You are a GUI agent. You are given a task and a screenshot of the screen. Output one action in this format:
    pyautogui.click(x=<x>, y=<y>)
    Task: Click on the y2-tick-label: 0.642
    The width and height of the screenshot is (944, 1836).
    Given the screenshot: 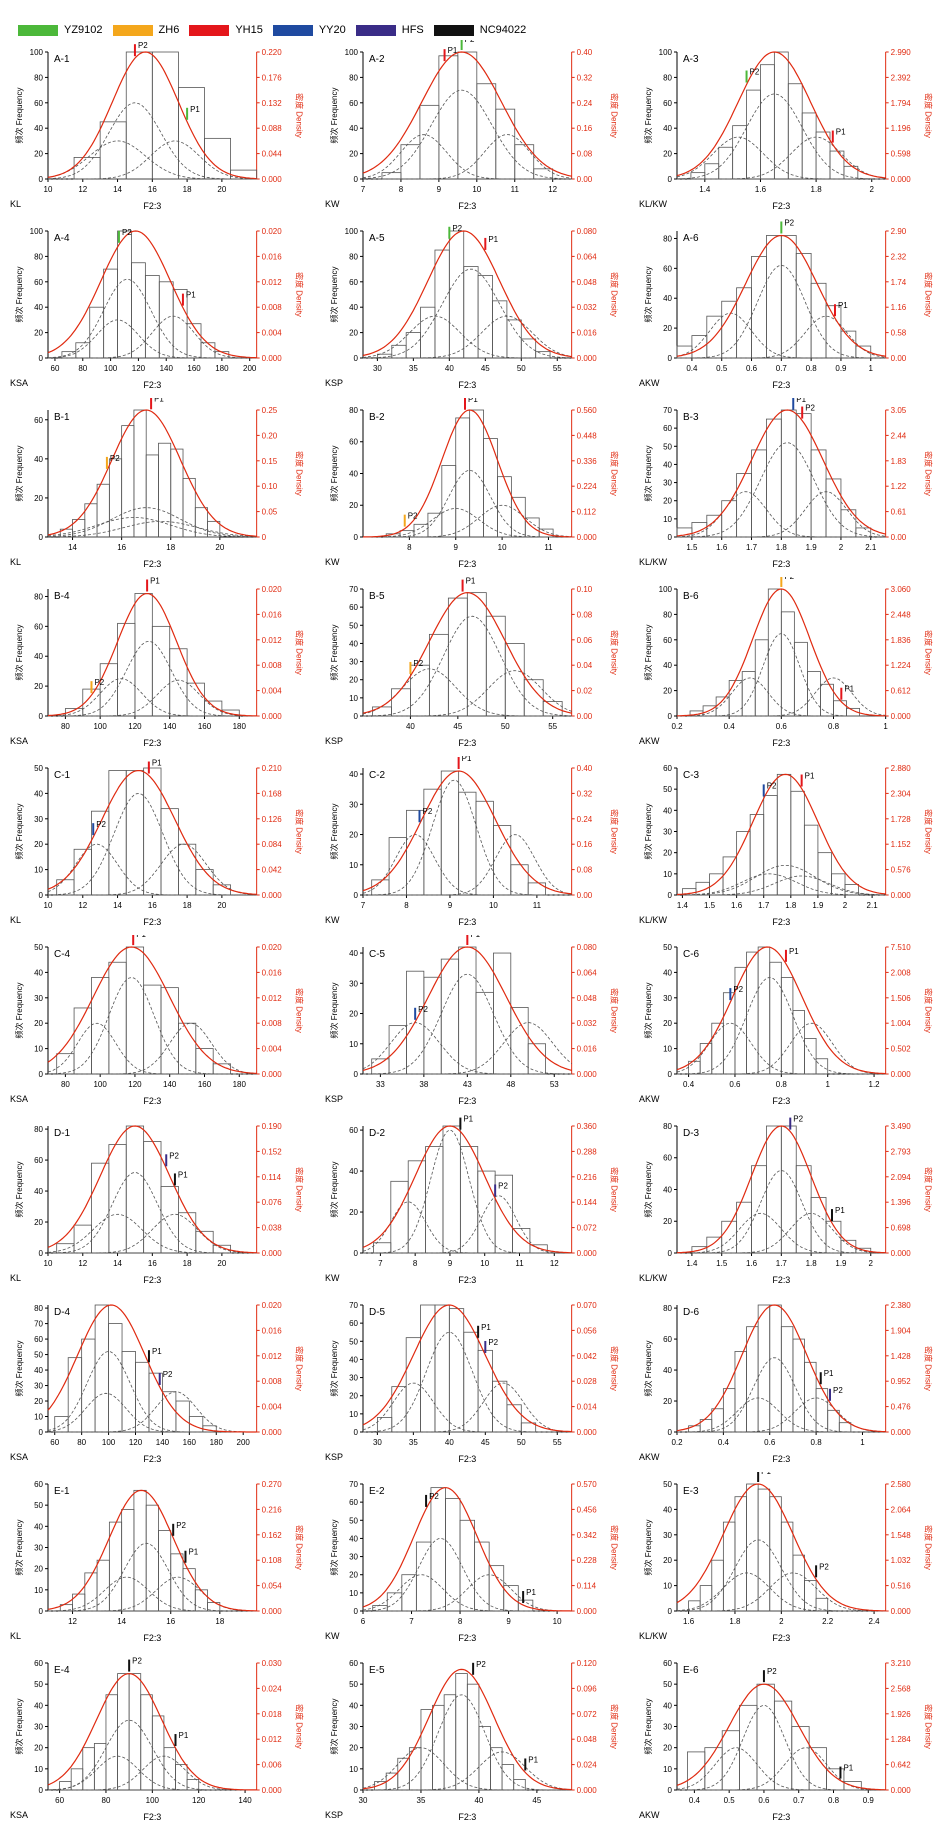 What is the action you would take?
    pyautogui.click(x=901, y=1765)
    